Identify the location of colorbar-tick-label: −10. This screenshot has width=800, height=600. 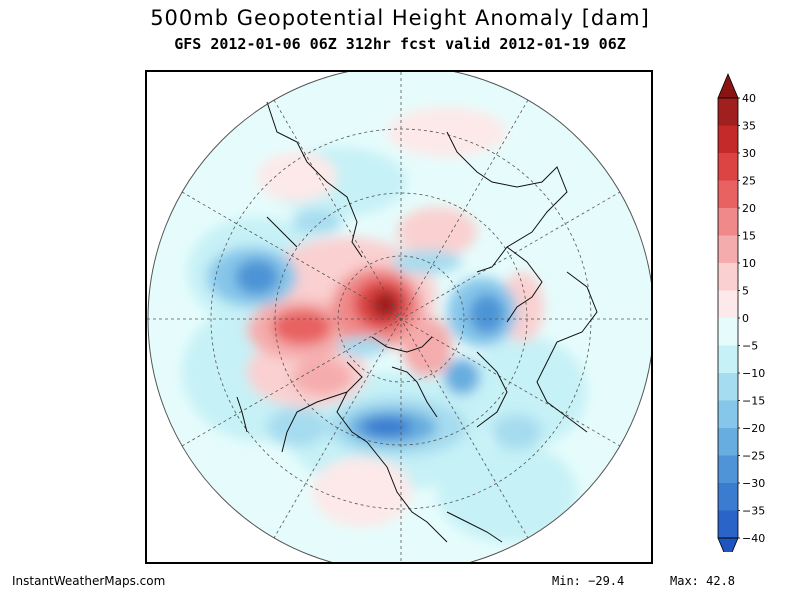
(753, 373).